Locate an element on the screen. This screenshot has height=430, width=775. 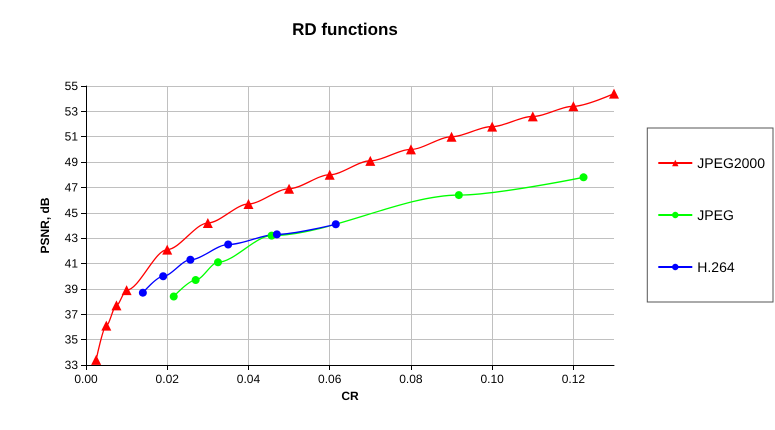
x-tick-label: 0.08 is located at coordinates (411, 379).